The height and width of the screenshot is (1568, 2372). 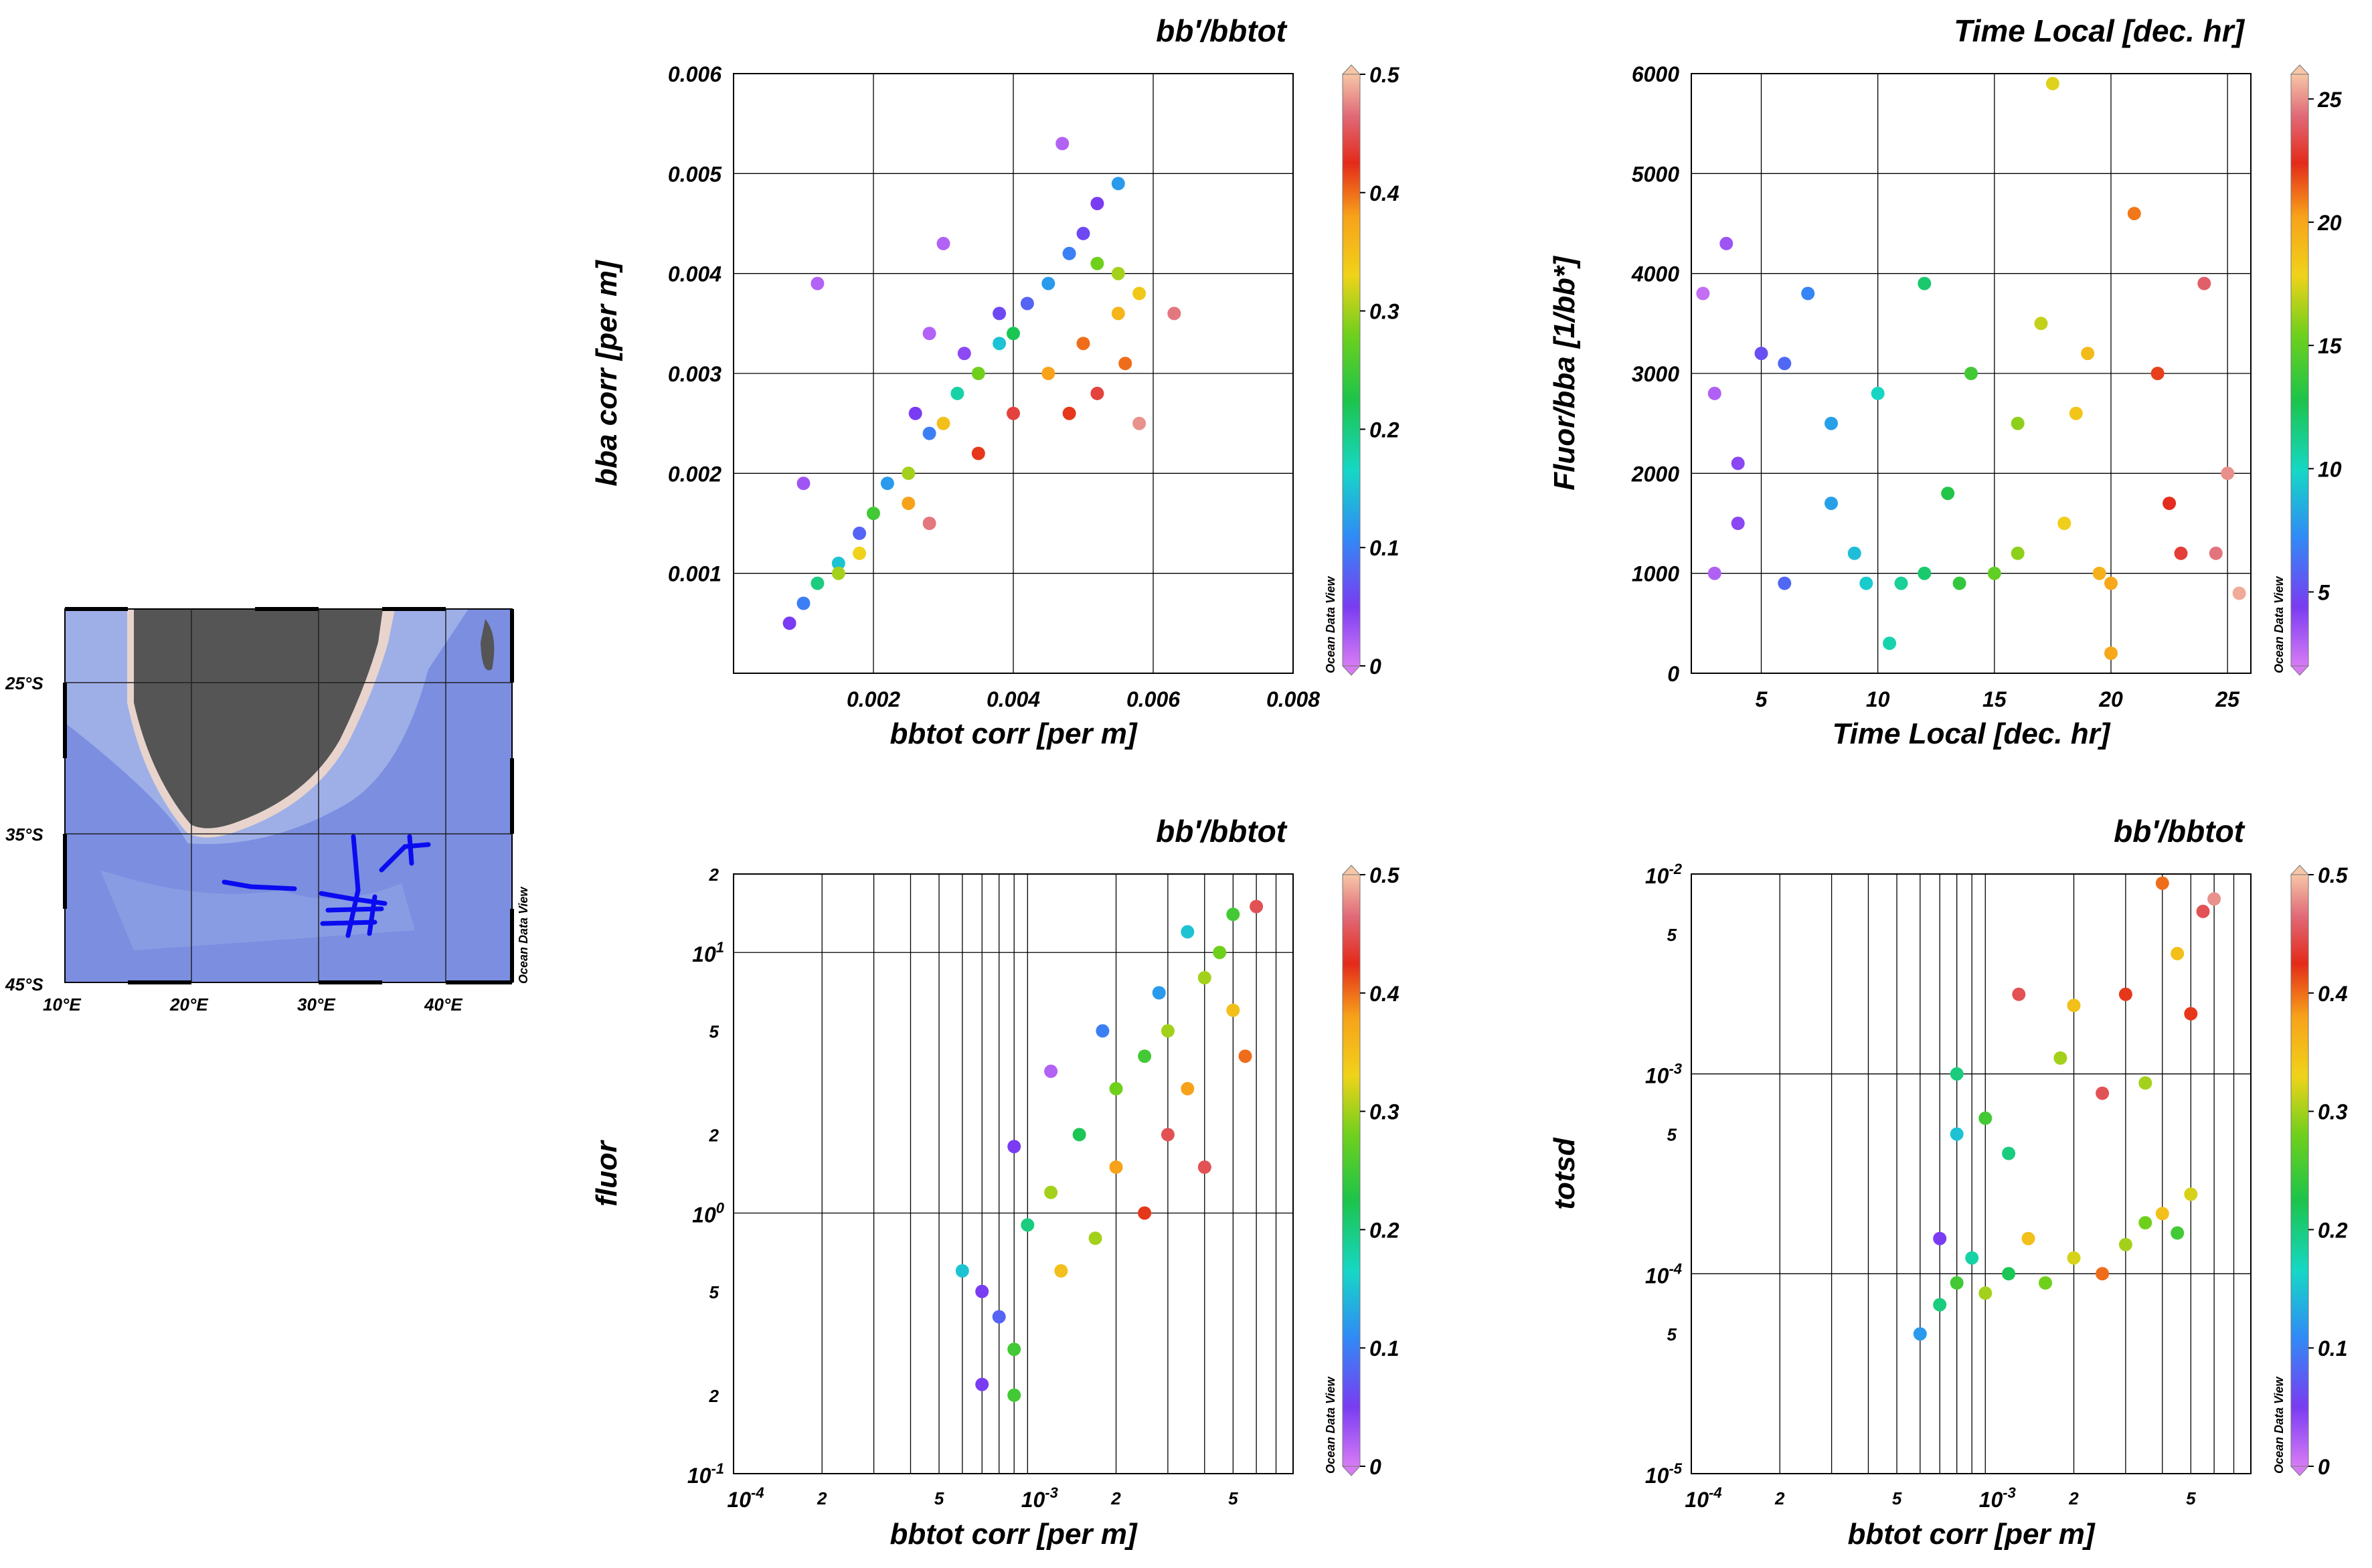 What do you see at coordinates (443, 1004) in the screenshot?
I see `lon-label-40e: 40°E` at bounding box center [443, 1004].